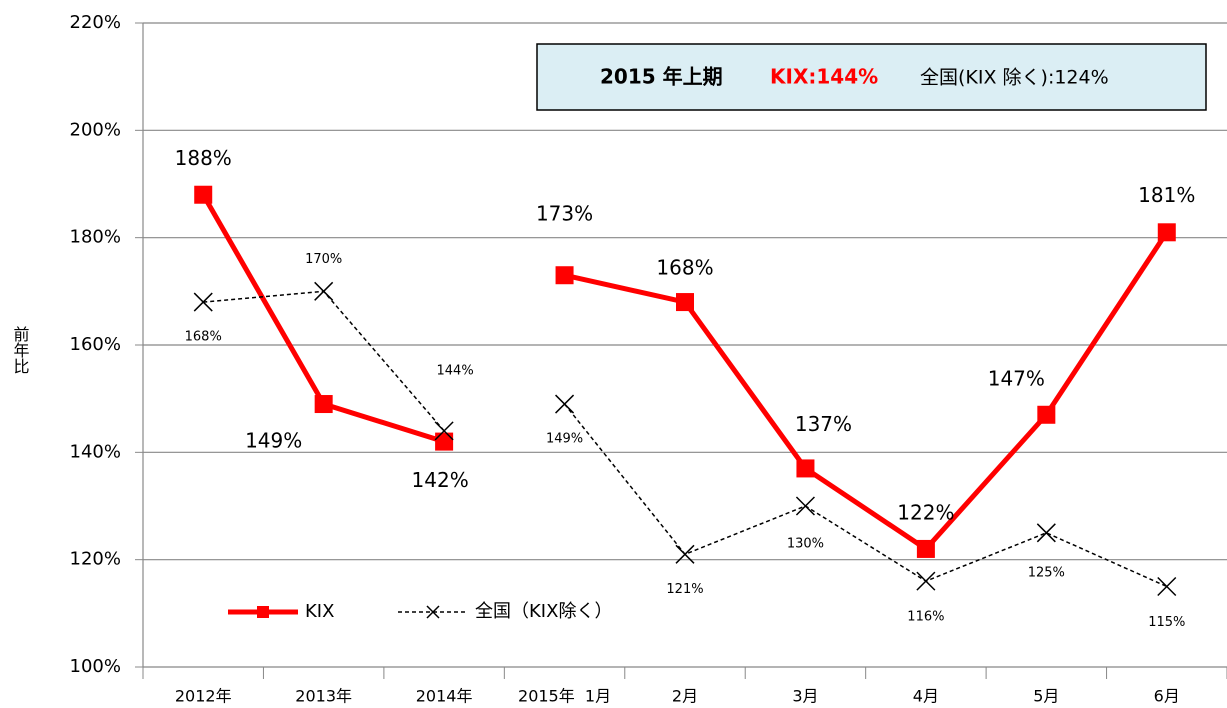  Describe the element at coordinates (323, 259) in the screenshot. I see `data-label: 170%` at that location.